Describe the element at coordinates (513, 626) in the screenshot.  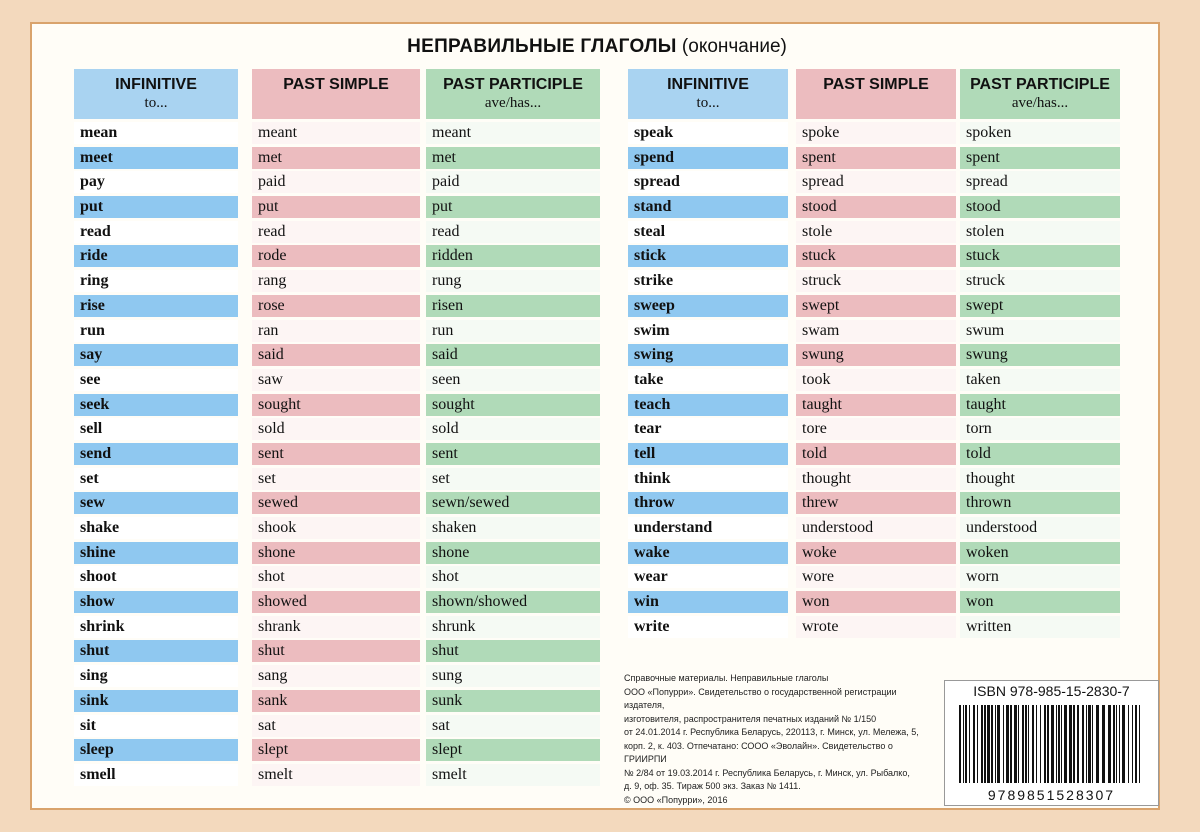
I see `table-row: shrunk` at that location.